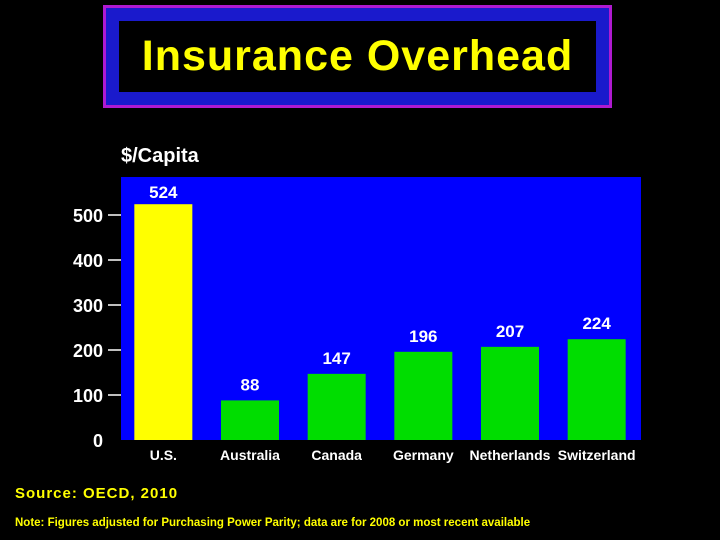  I want to click on x-tick-label: Australia, so click(250, 455).